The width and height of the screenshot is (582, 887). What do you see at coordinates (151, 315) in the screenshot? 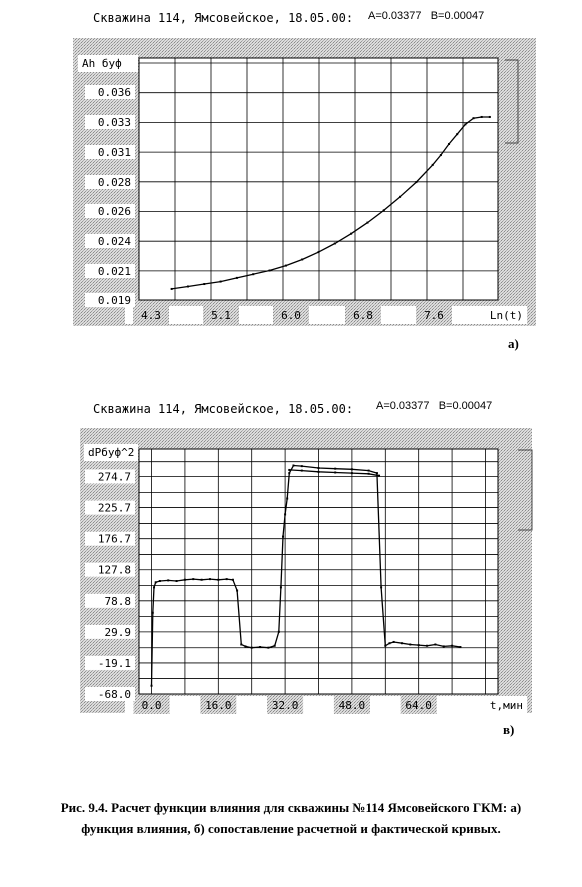
I see `x-tick-label: 4.3` at bounding box center [151, 315].